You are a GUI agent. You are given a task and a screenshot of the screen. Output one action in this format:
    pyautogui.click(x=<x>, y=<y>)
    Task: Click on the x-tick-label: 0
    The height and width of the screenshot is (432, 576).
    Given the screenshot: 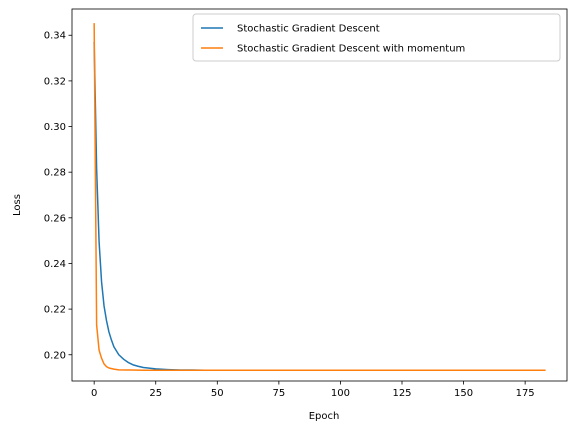 What is the action you would take?
    pyautogui.click(x=94, y=393)
    